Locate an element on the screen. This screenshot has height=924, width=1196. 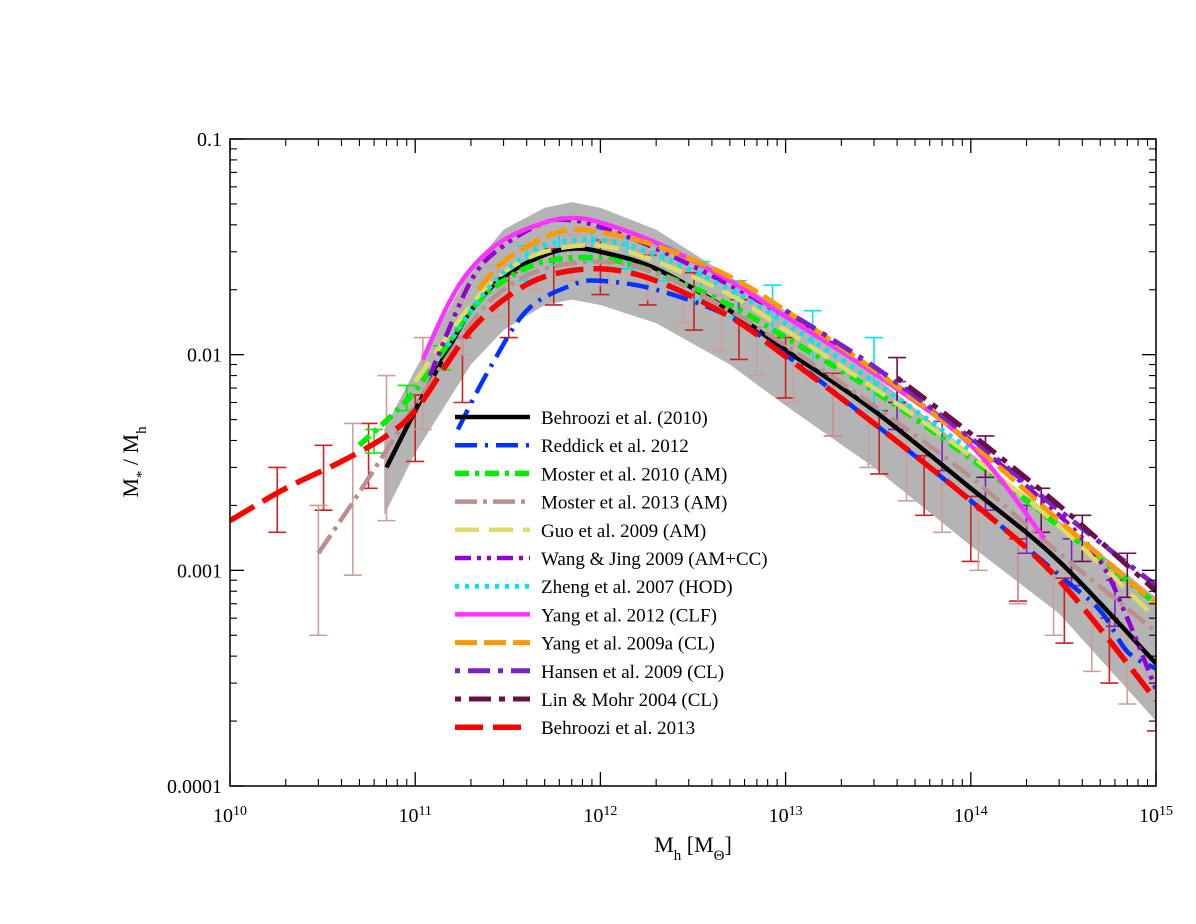
legend-label: Zheng et al. 2007 (HOD) is located at coordinates (637, 587).